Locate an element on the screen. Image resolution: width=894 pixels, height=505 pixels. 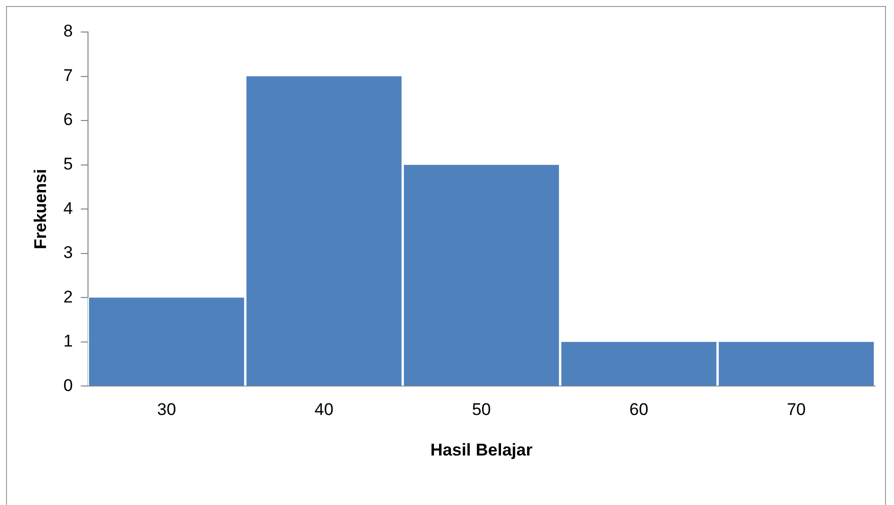
y-axis-title: Frekuensi is located at coordinates (40, 209).